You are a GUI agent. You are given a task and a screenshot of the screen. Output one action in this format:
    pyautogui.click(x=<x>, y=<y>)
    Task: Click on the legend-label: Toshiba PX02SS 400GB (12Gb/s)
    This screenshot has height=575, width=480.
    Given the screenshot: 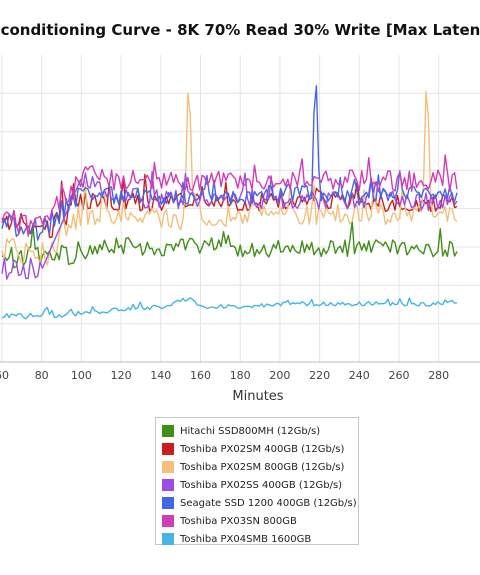 What is the action you would take?
    pyautogui.click(x=261, y=485)
    